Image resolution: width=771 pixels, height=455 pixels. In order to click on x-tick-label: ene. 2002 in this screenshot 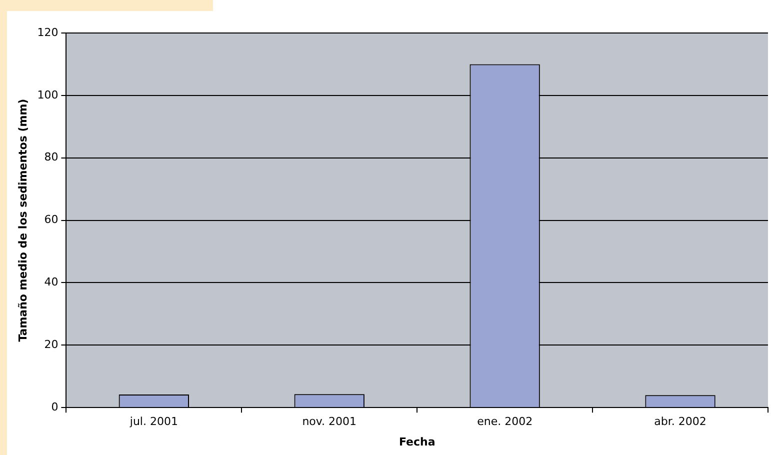, I will do `click(505, 421)`.